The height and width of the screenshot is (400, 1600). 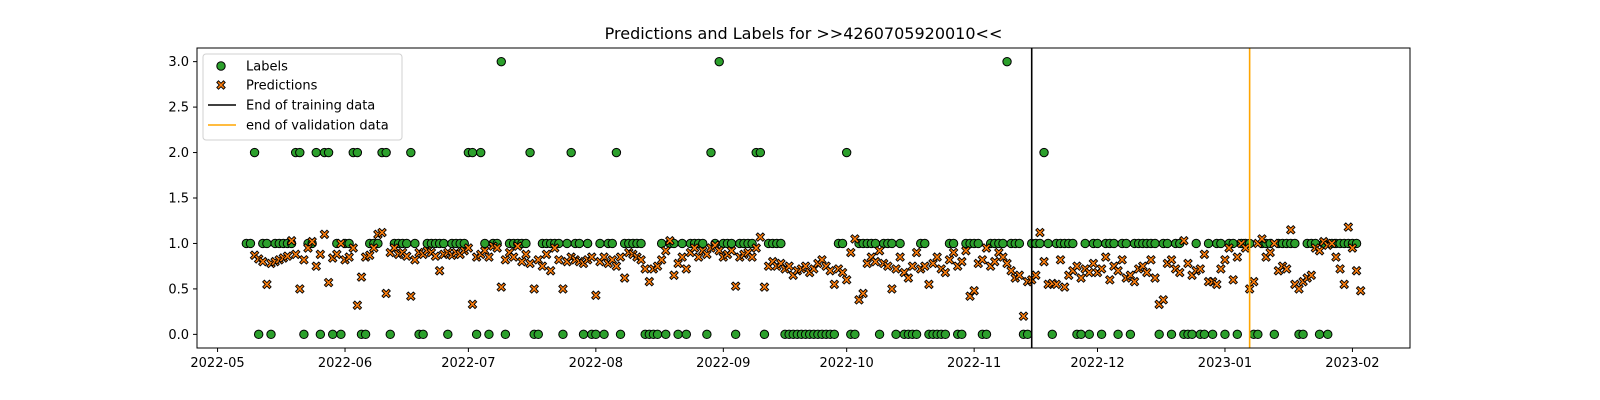 I want to click on x-tick-label: 2022-06, so click(x=345, y=363).